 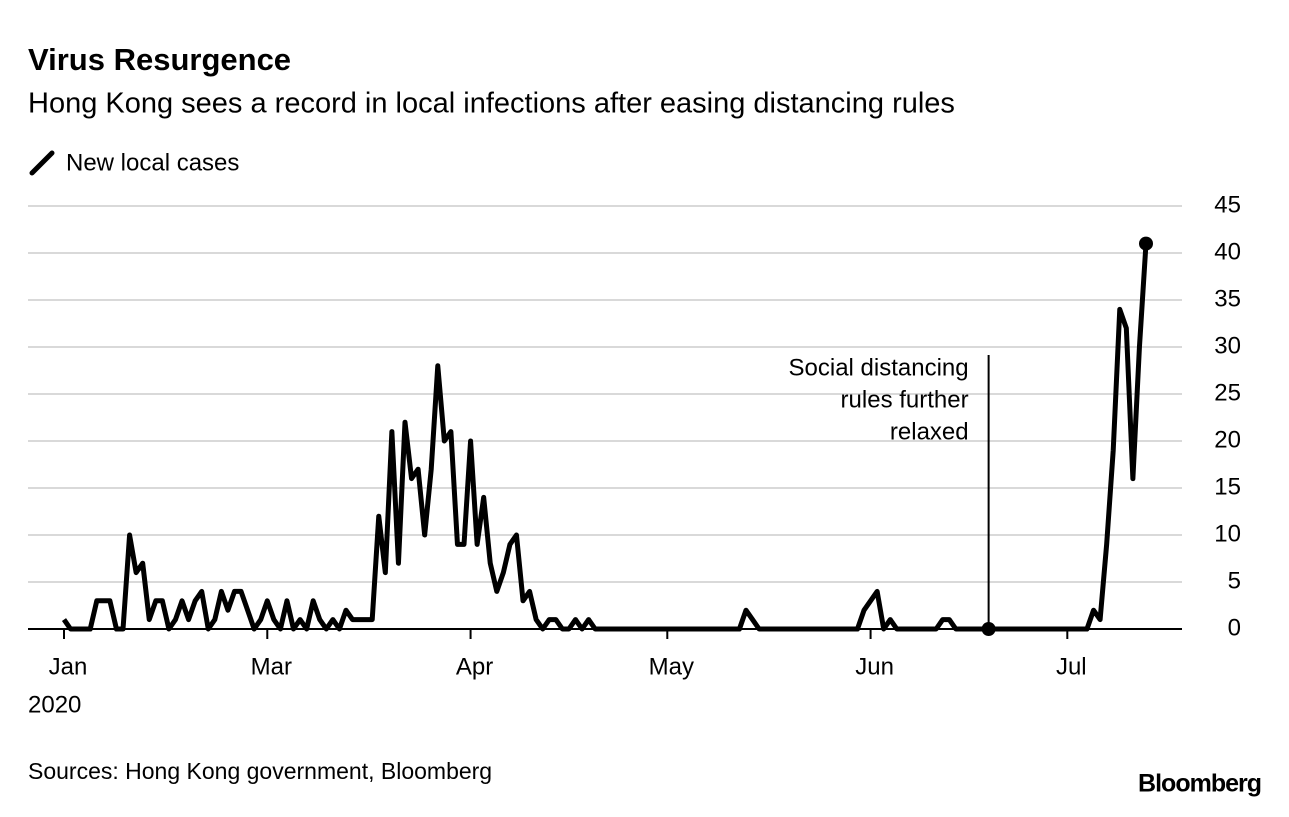 What do you see at coordinates (1234, 627) in the screenshot?
I see `y-tick-label: 0` at bounding box center [1234, 627].